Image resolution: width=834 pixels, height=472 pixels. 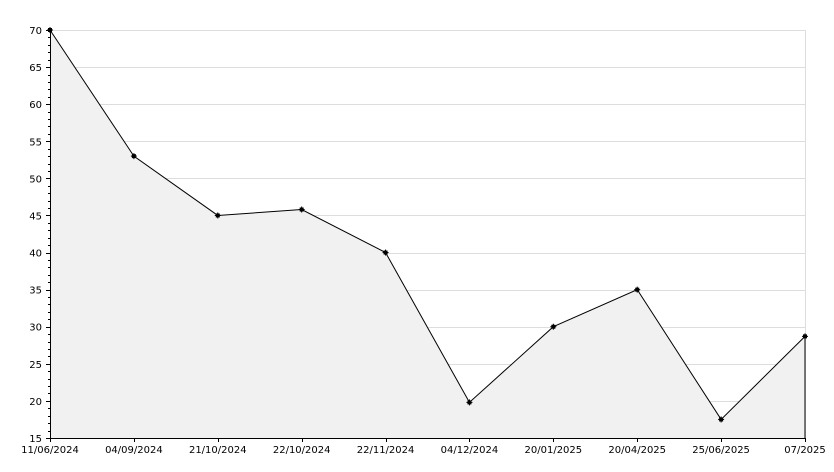 I want to click on y-tick-label: 65, so click(x=35, y=68).